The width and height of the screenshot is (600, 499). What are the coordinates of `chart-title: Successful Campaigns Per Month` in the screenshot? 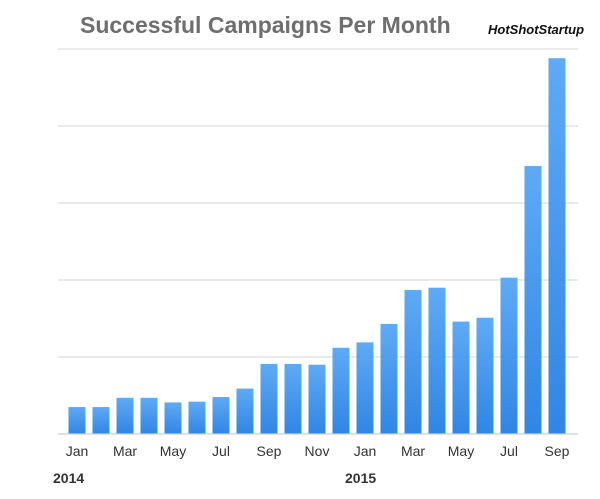 It's located at (265, 25).